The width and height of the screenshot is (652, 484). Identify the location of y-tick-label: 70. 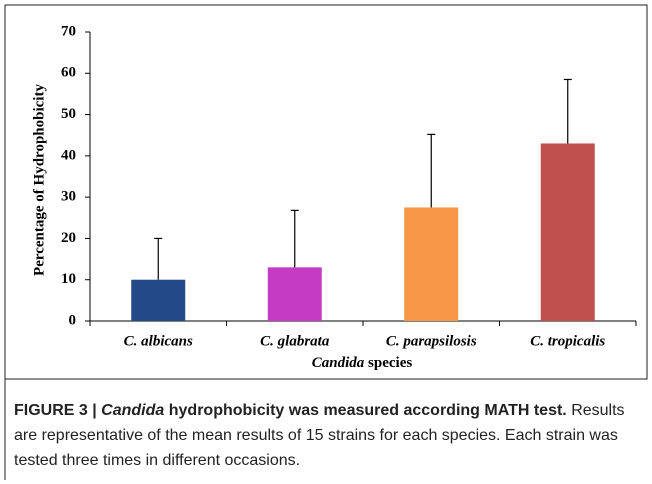
(68, 31).